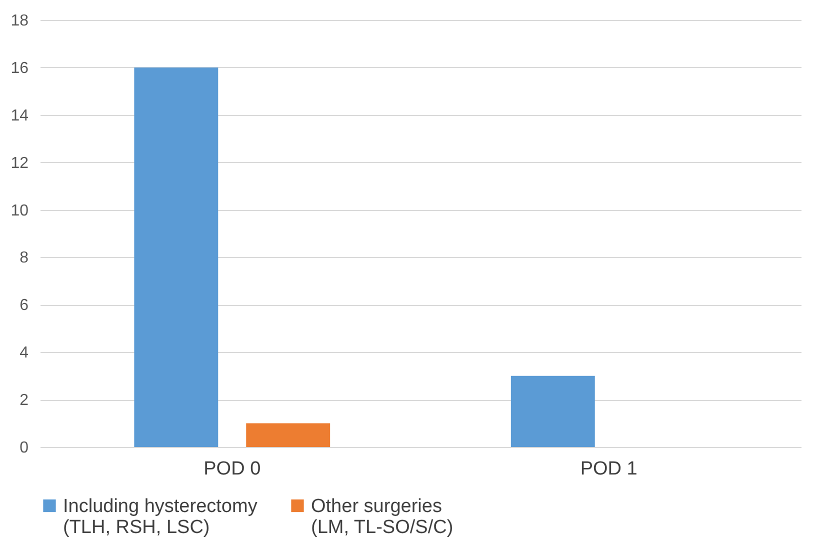  I want to click on y-tick-label: 18, so click(19, 21).